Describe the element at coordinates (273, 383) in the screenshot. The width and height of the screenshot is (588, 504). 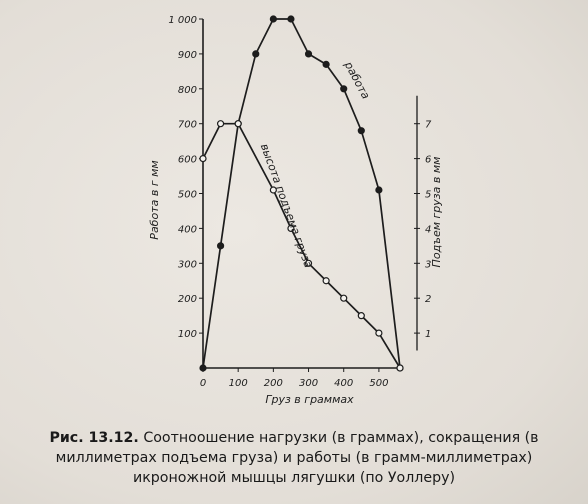
I see `x-tick-label: 200` at that location.